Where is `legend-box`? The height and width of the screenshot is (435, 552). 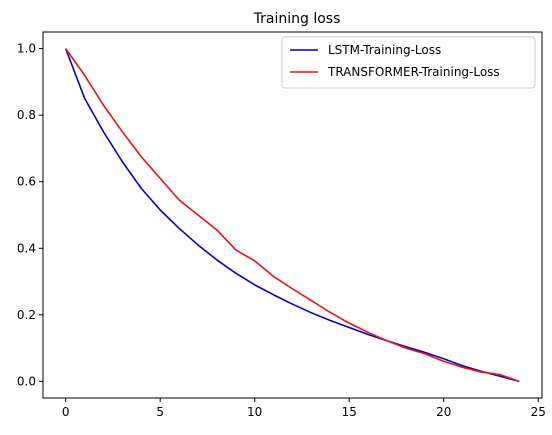 legend-box is located at coordinates (408, 62).